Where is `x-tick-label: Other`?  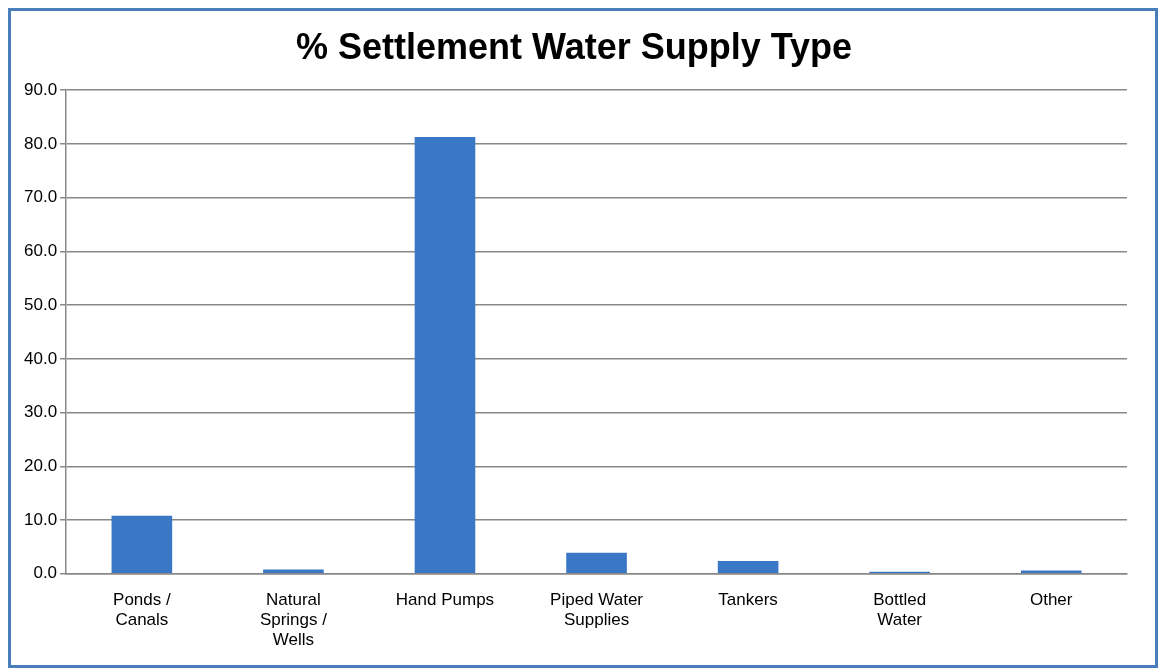 x-tick-label: Other is located at coordinates (1051, 599).